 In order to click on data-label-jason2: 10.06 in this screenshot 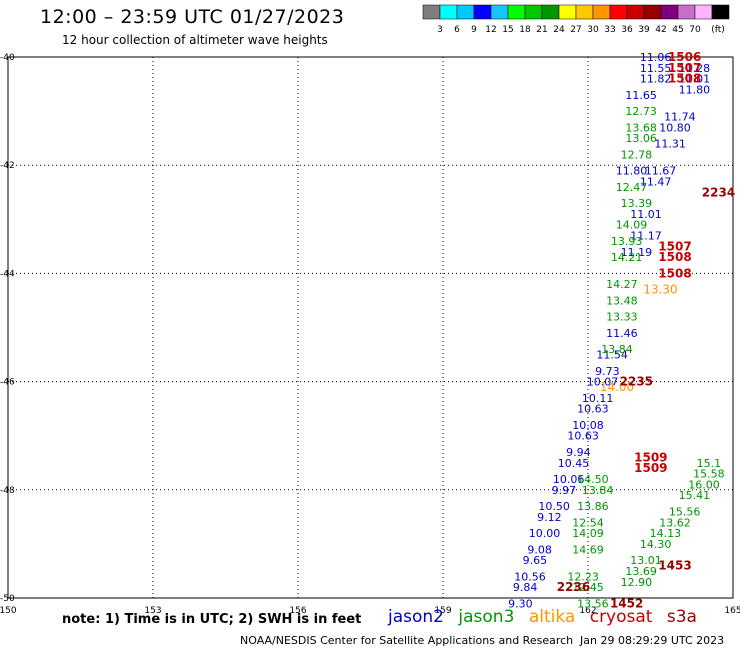, I will do `click(569, 479)`.